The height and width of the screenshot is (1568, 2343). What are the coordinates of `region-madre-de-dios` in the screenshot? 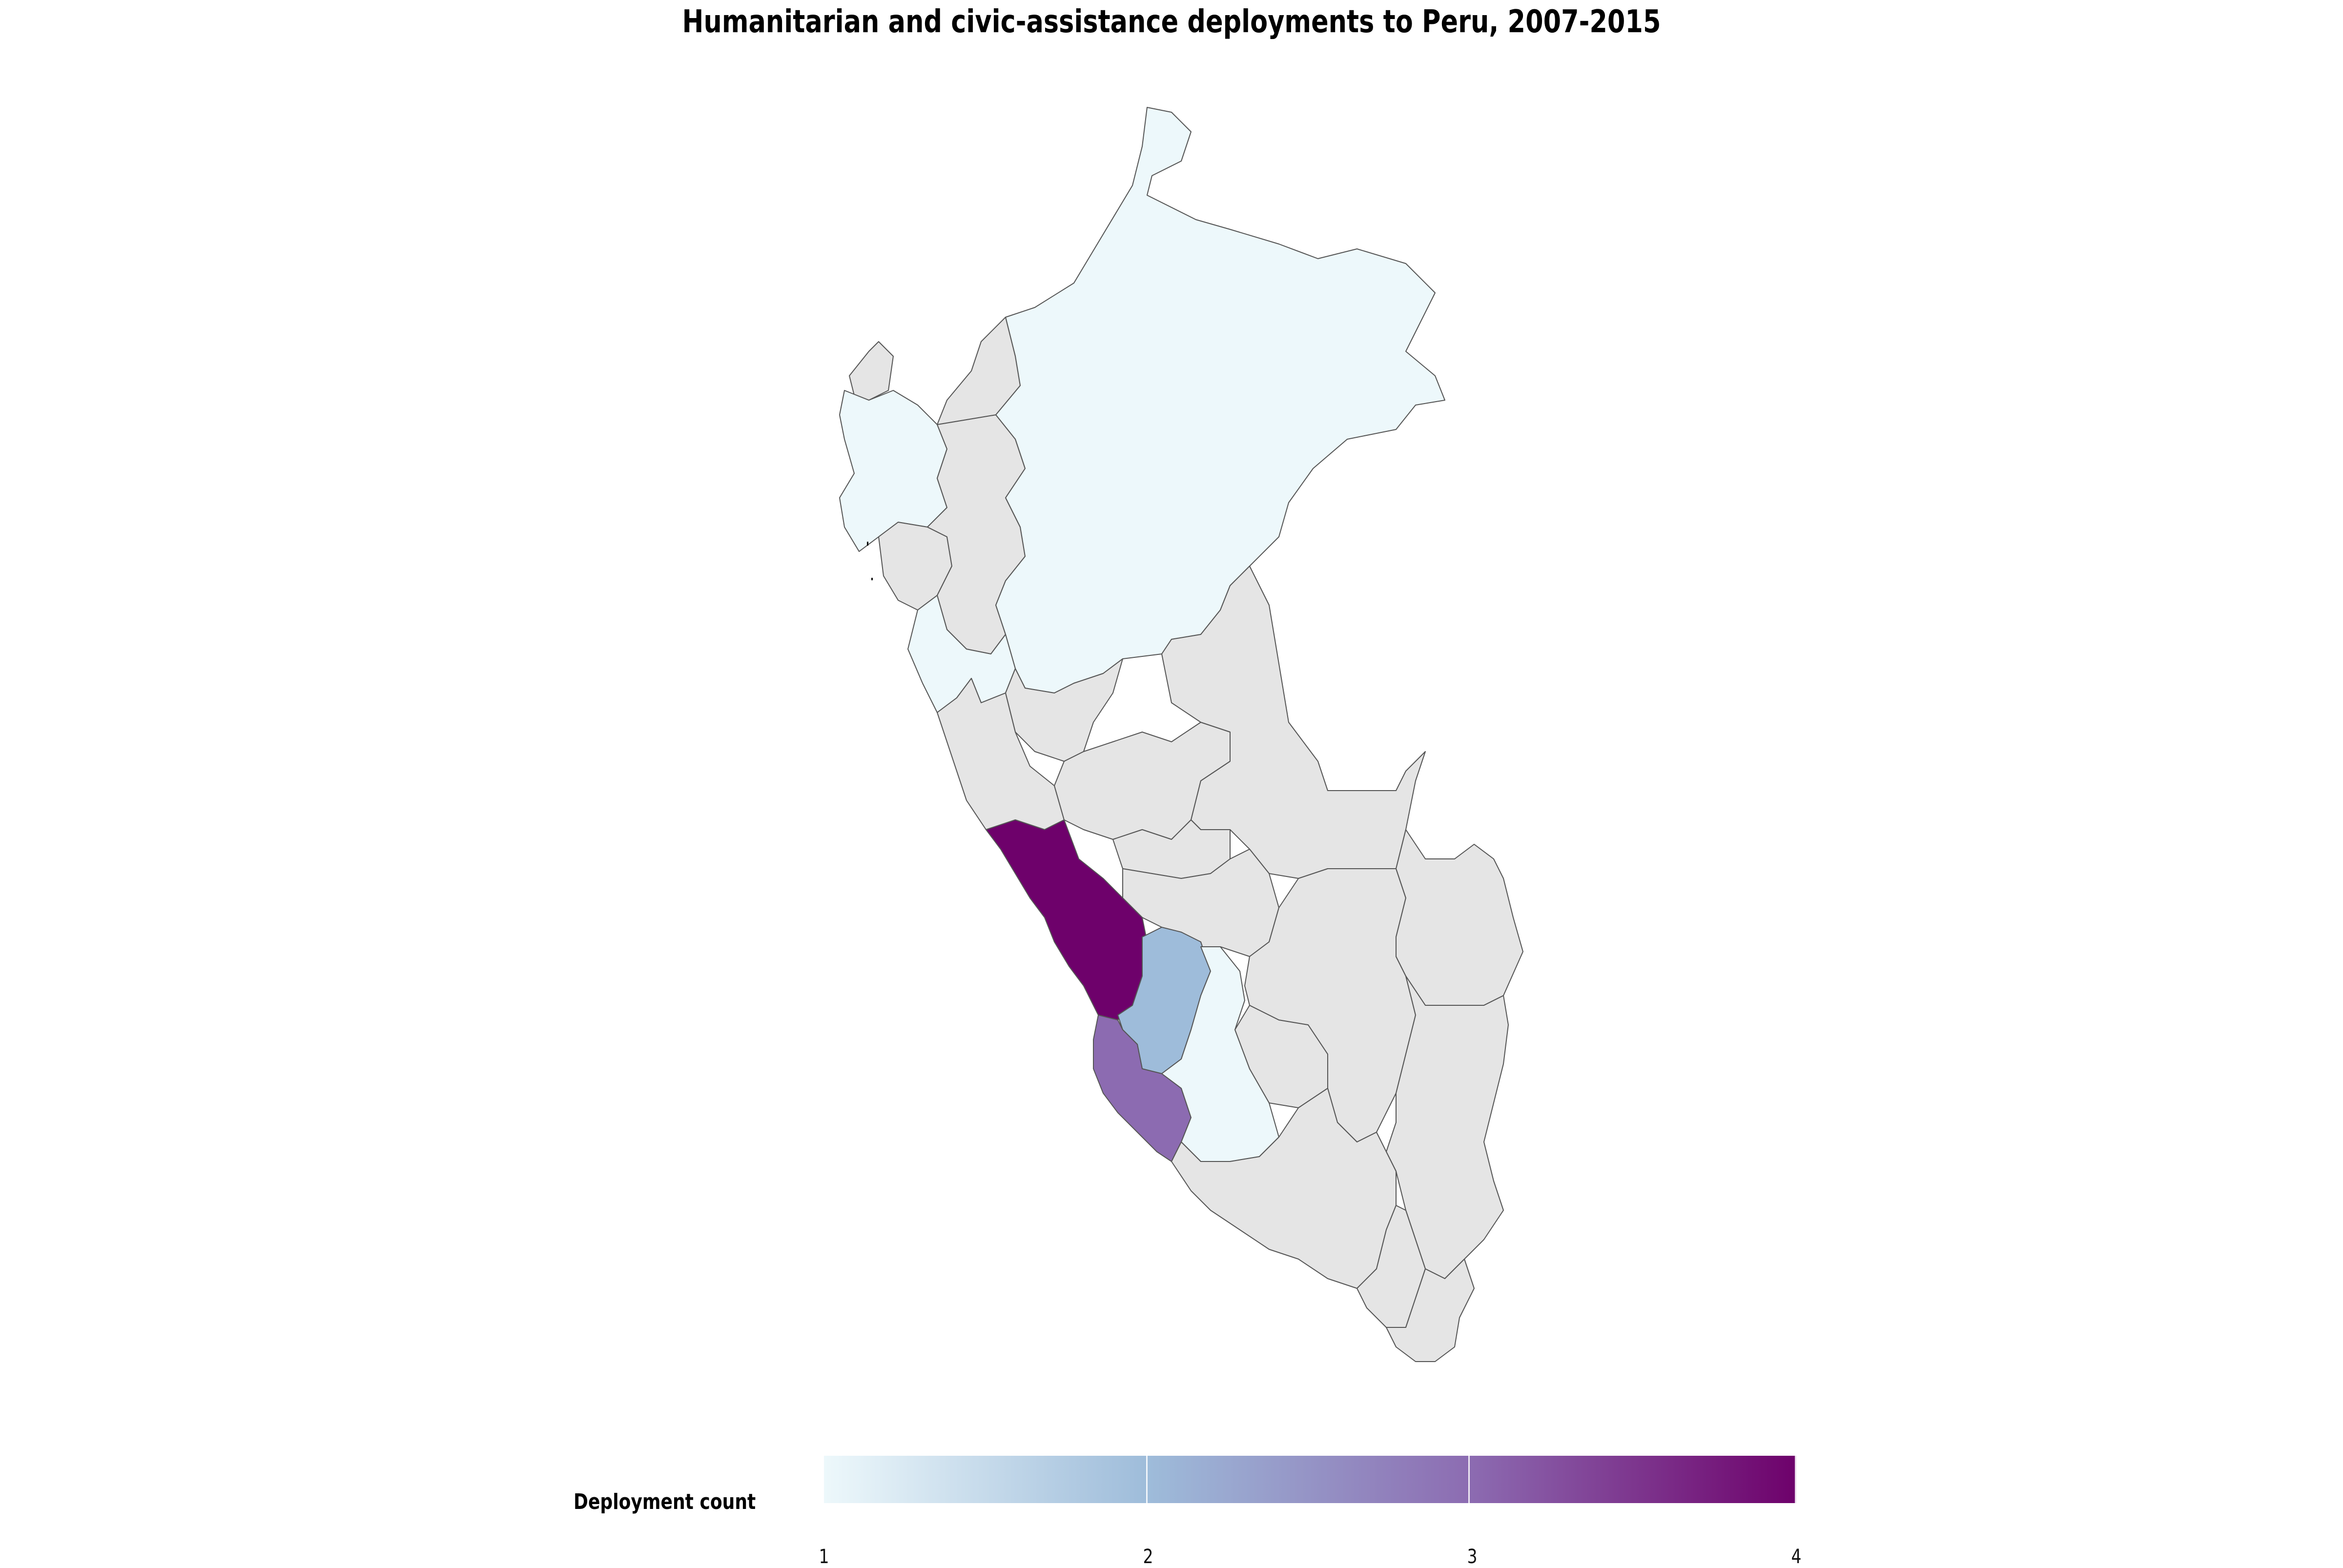 It's located at (1459, 917).